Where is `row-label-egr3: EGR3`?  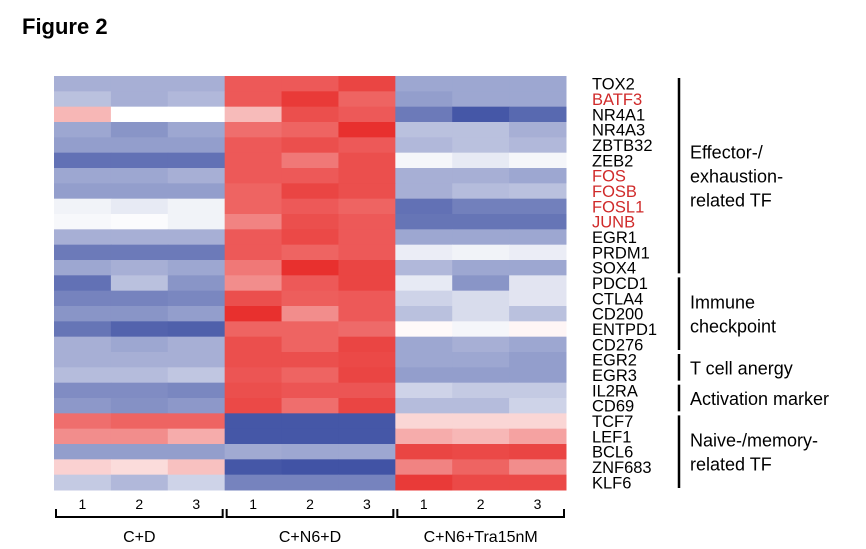 row-label-egr3: EGR3 is located at coordinates (614, 376).